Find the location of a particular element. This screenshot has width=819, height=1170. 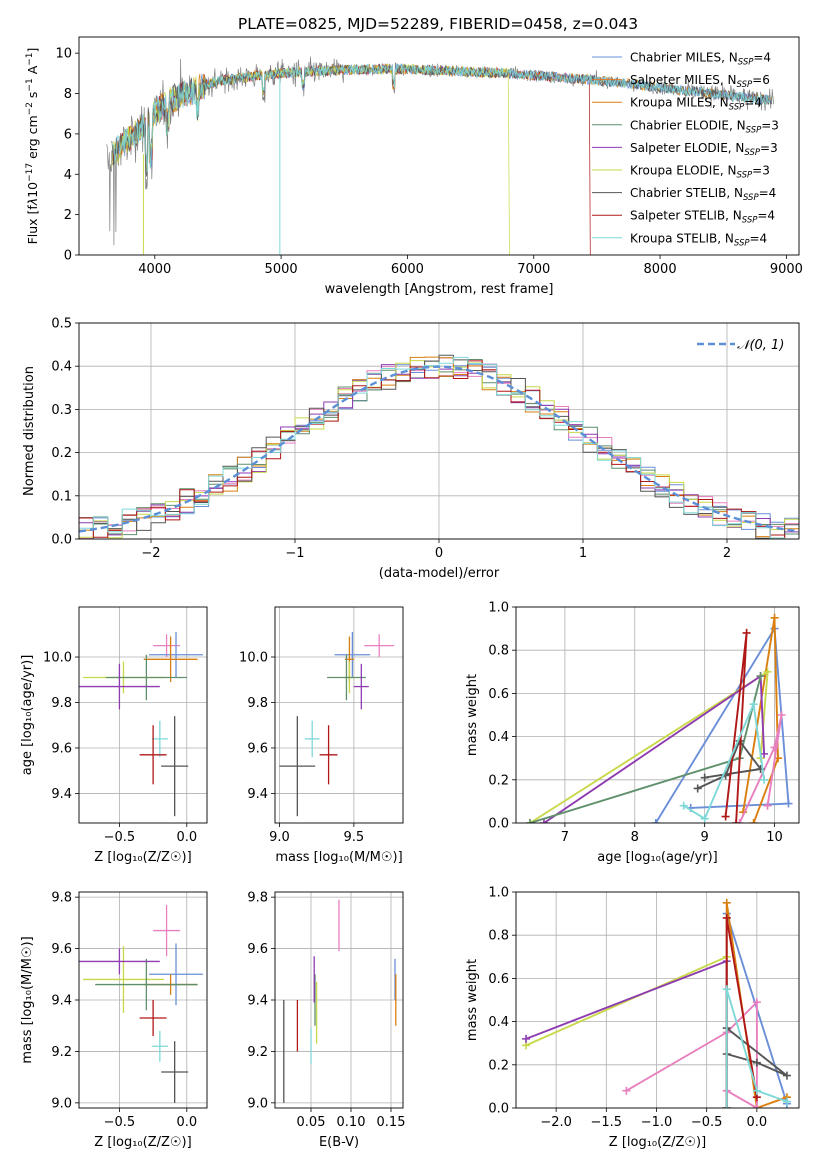

legend-label: Chabrier MILES, NSSP=4 is located at coordinates (700, 59).